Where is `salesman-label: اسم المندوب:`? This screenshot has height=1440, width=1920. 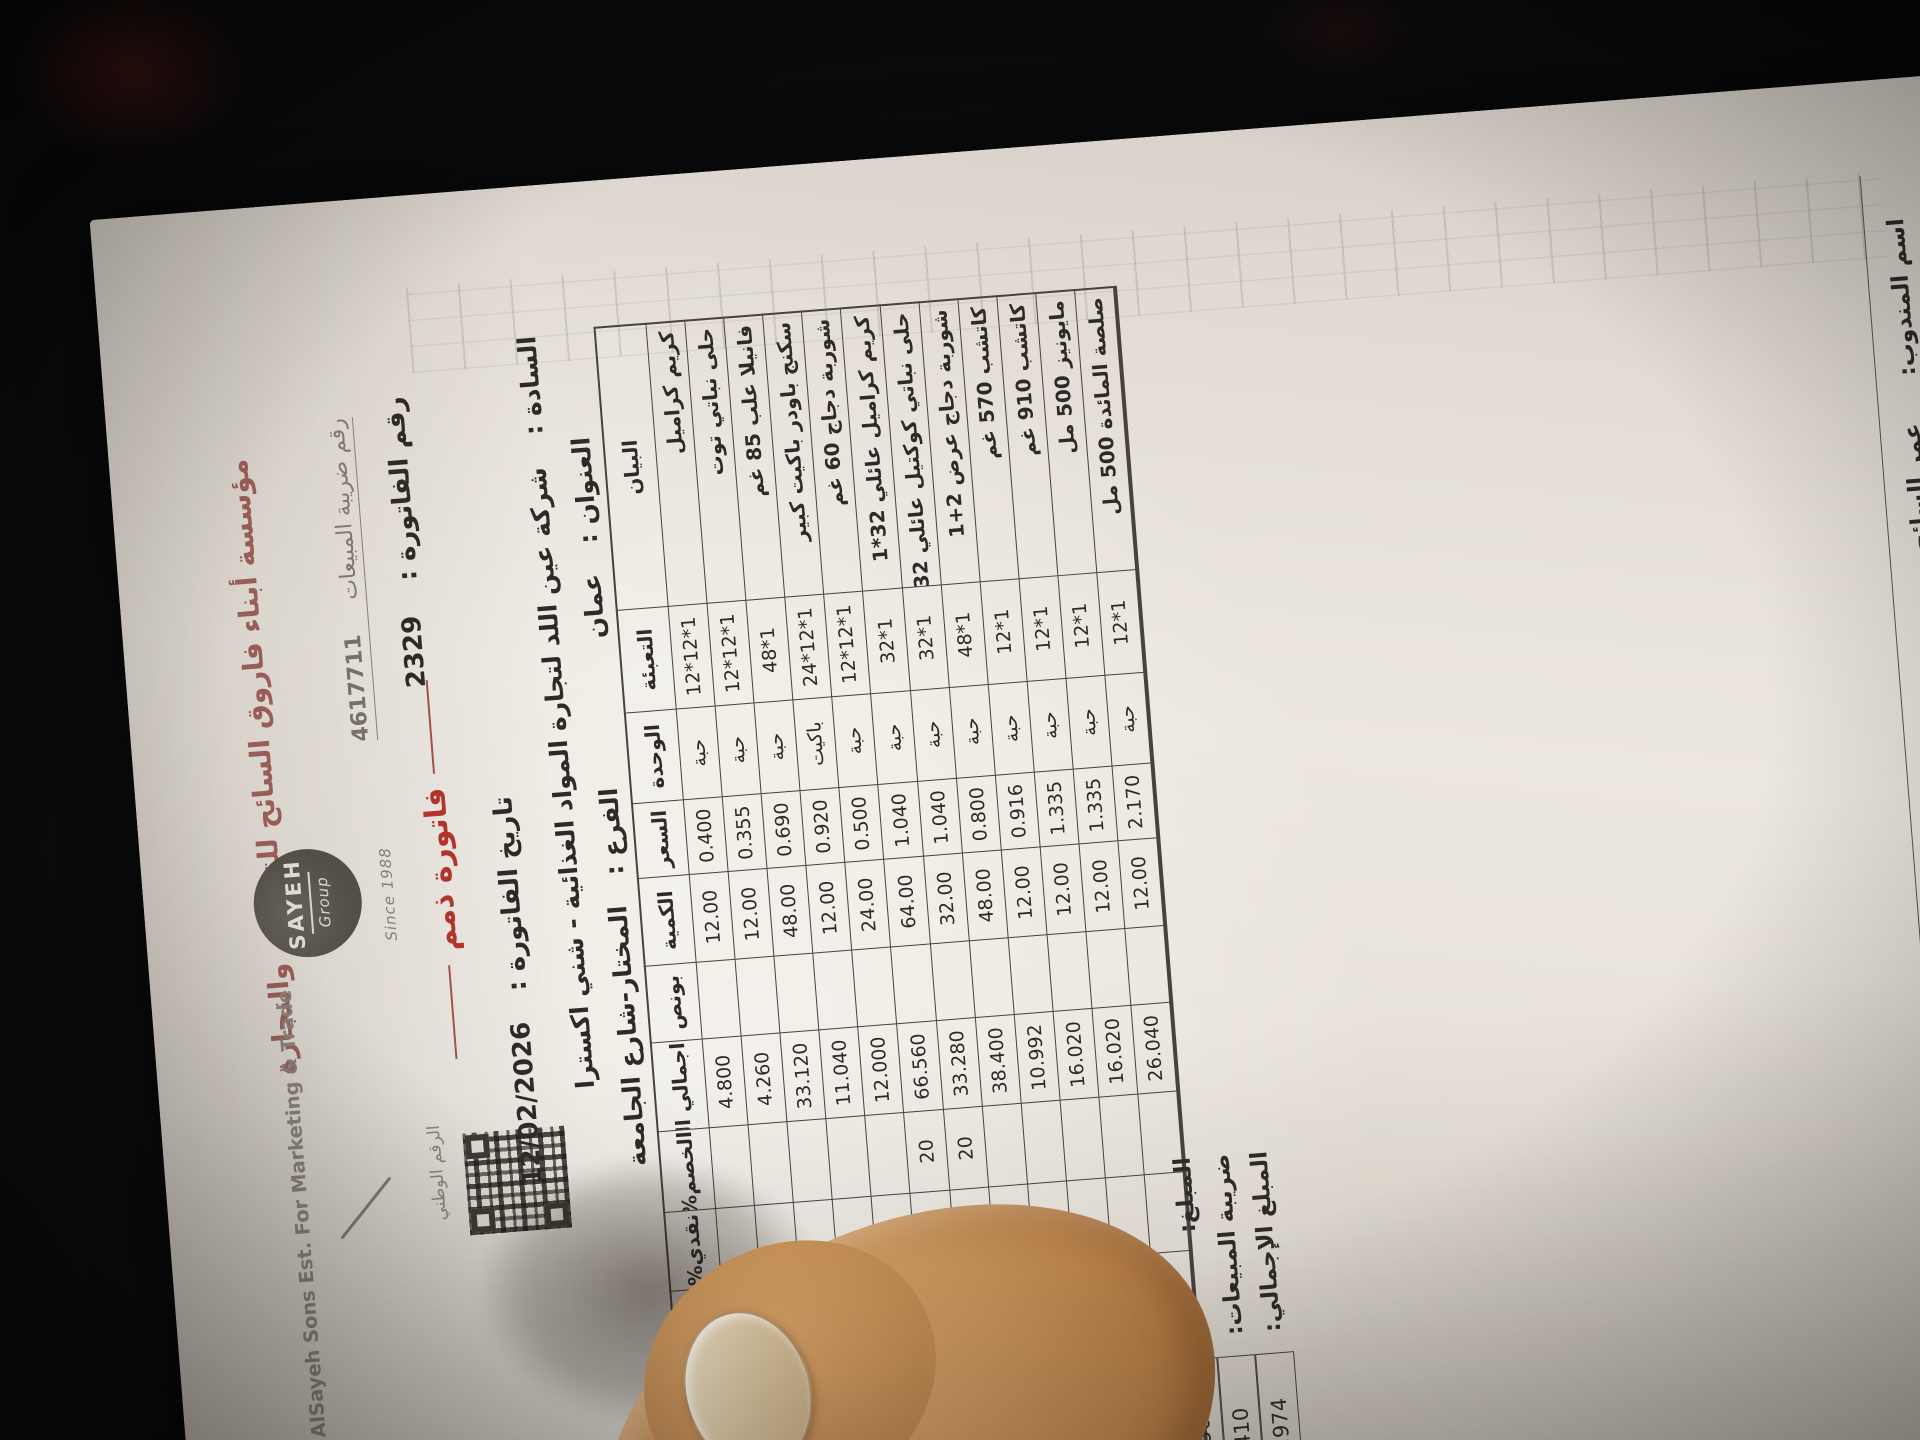
salesman-label: اسم المندوب: is located at coordinates (1901, 297).